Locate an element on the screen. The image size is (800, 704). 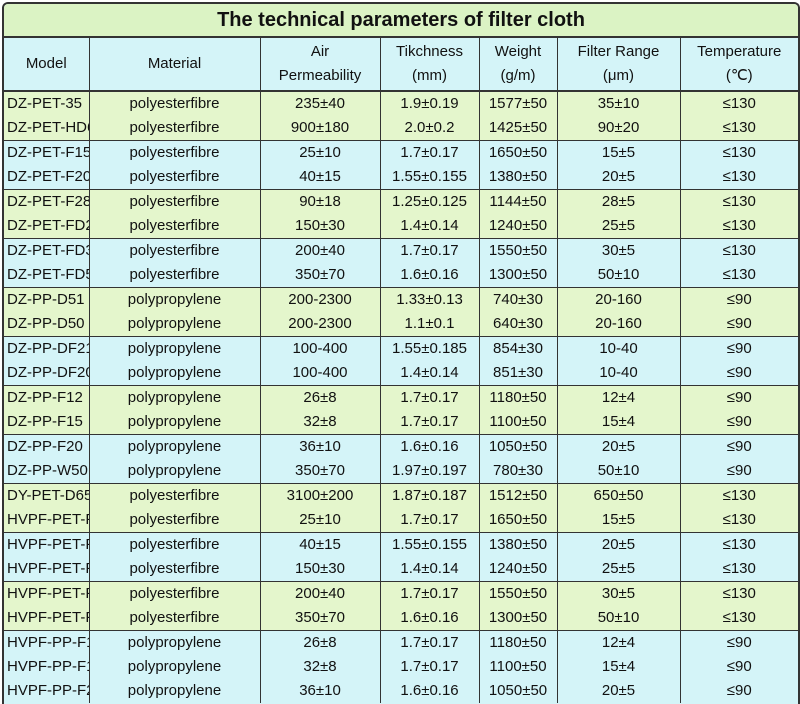
column-header-weight: Weight (g/m) is located at coordinates (517, 65).